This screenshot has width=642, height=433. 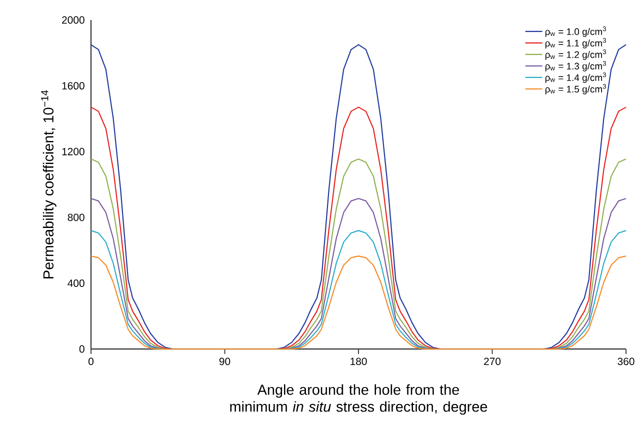 What do you see at coordinates (626, 362) in the screenshot?
I see `x-tick-label: 360` at bounding box center [626, 362].